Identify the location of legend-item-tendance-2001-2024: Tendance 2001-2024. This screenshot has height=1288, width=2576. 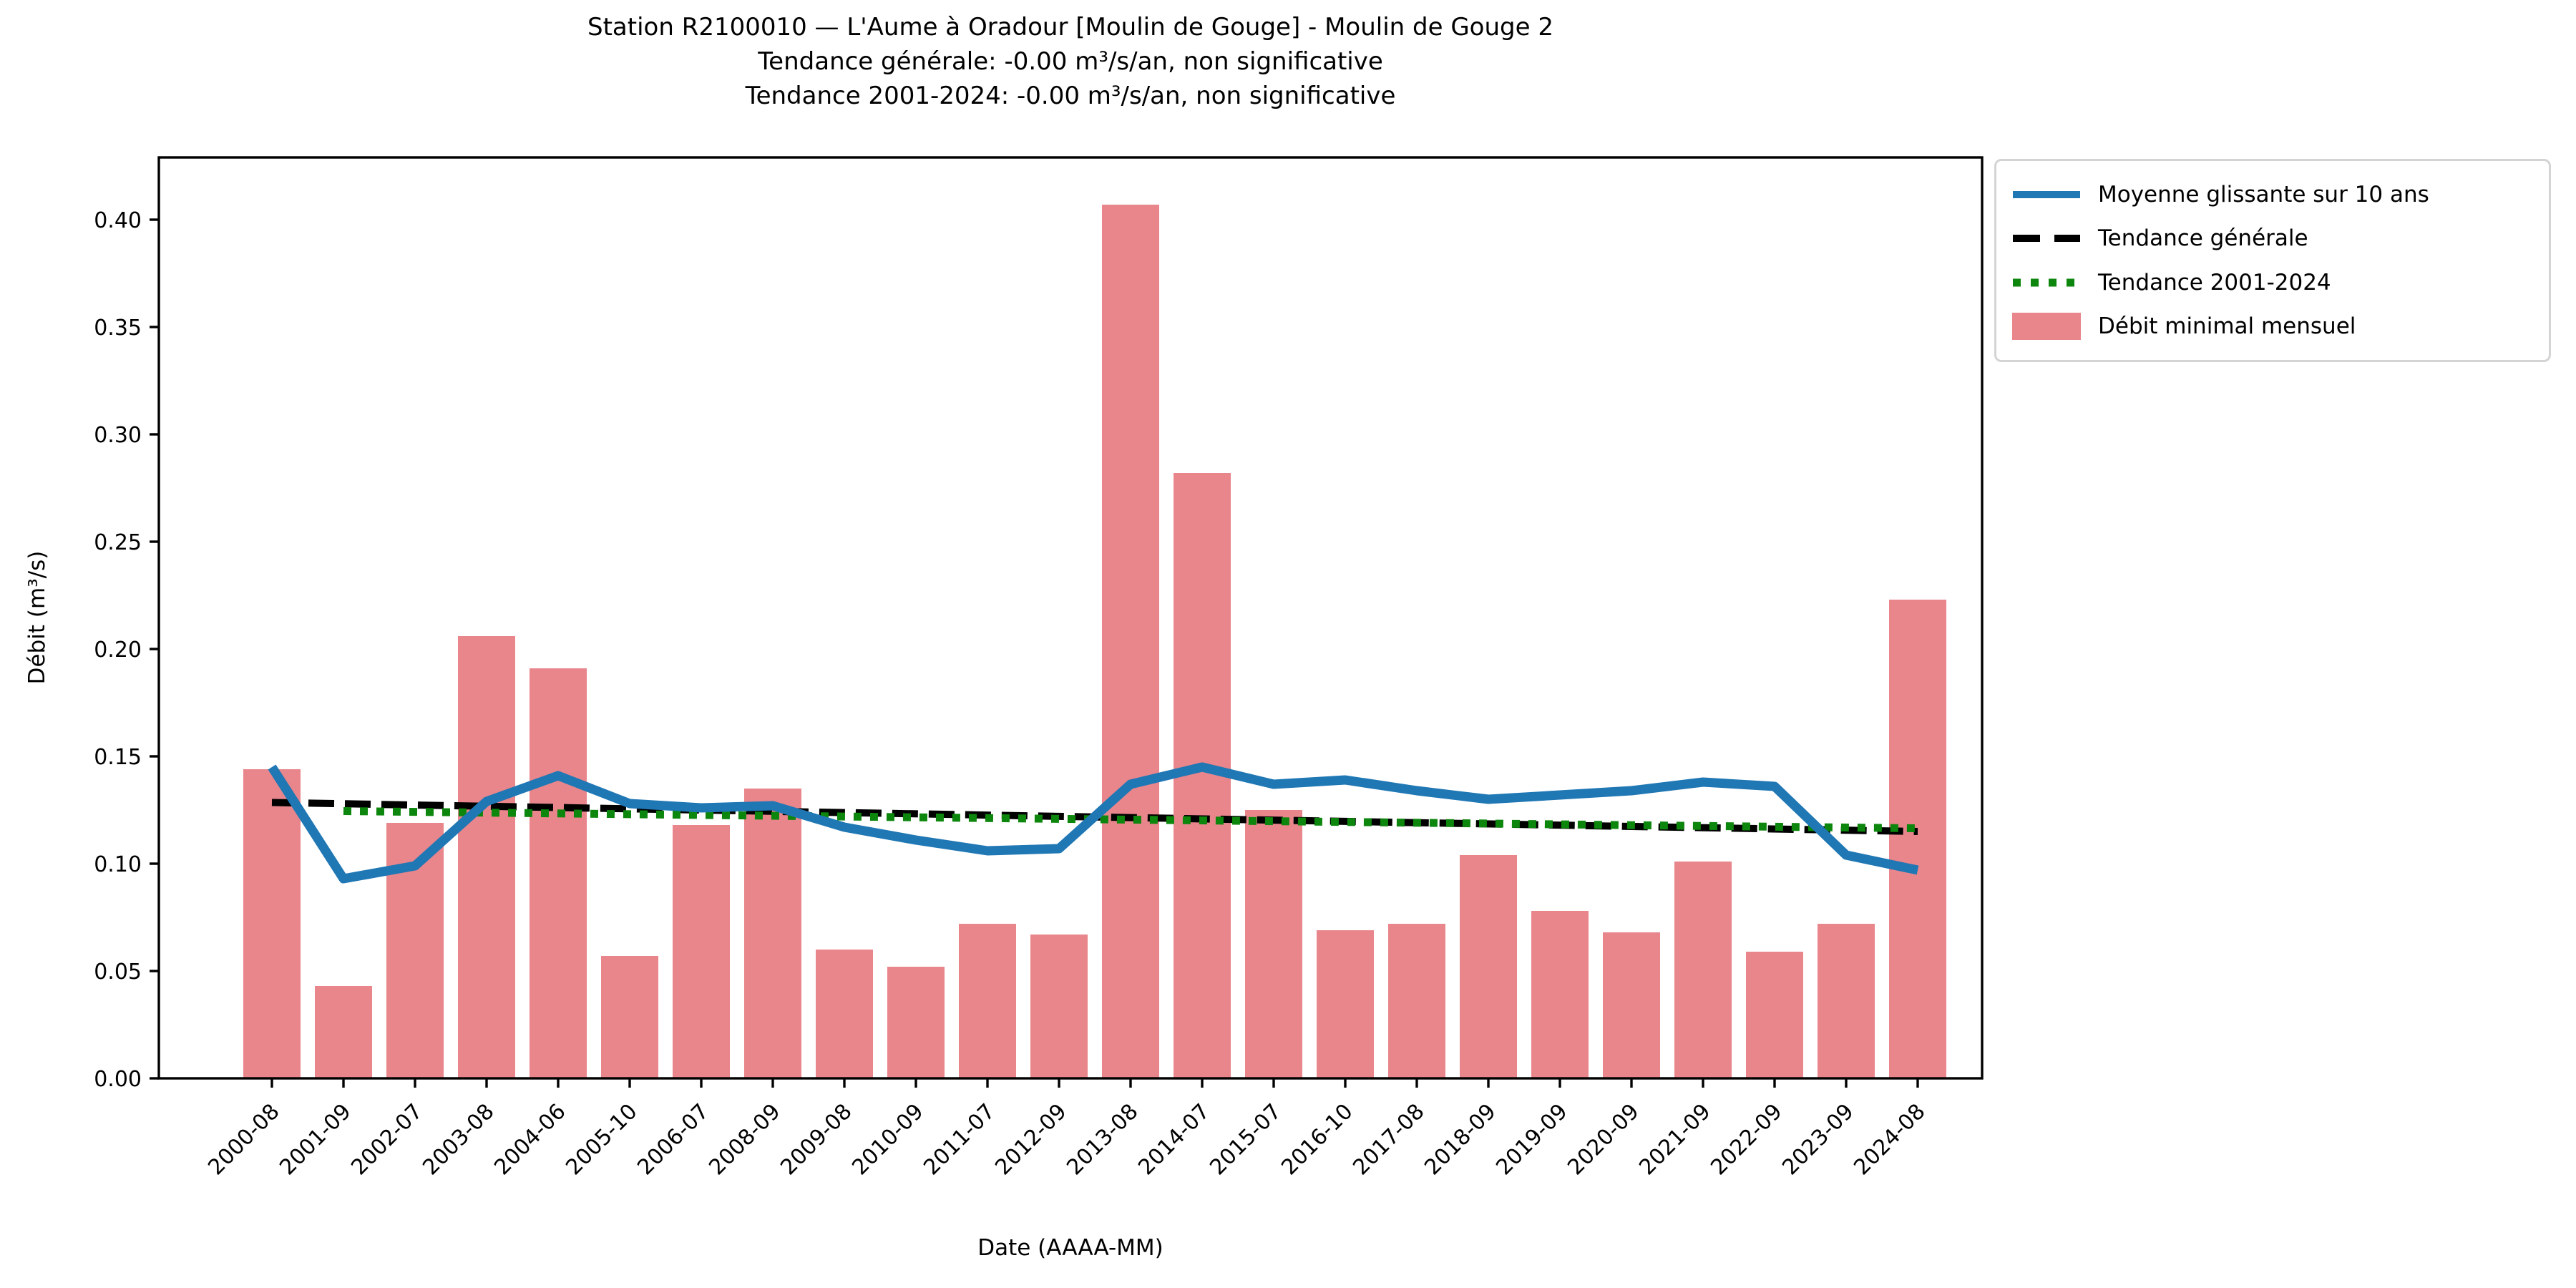
(2272, 282).